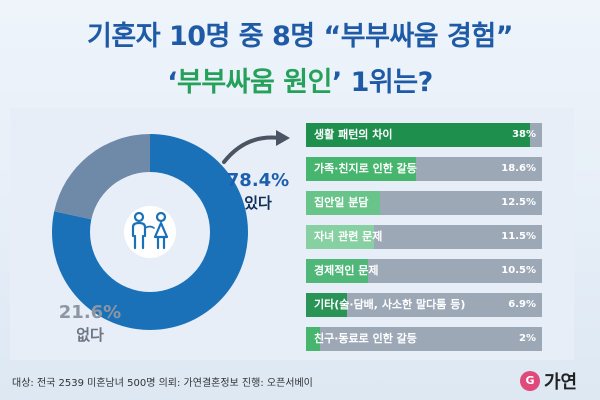  I want to click on bar-category-label: 가족·친지로 인한 갈등, so click(365, 168).